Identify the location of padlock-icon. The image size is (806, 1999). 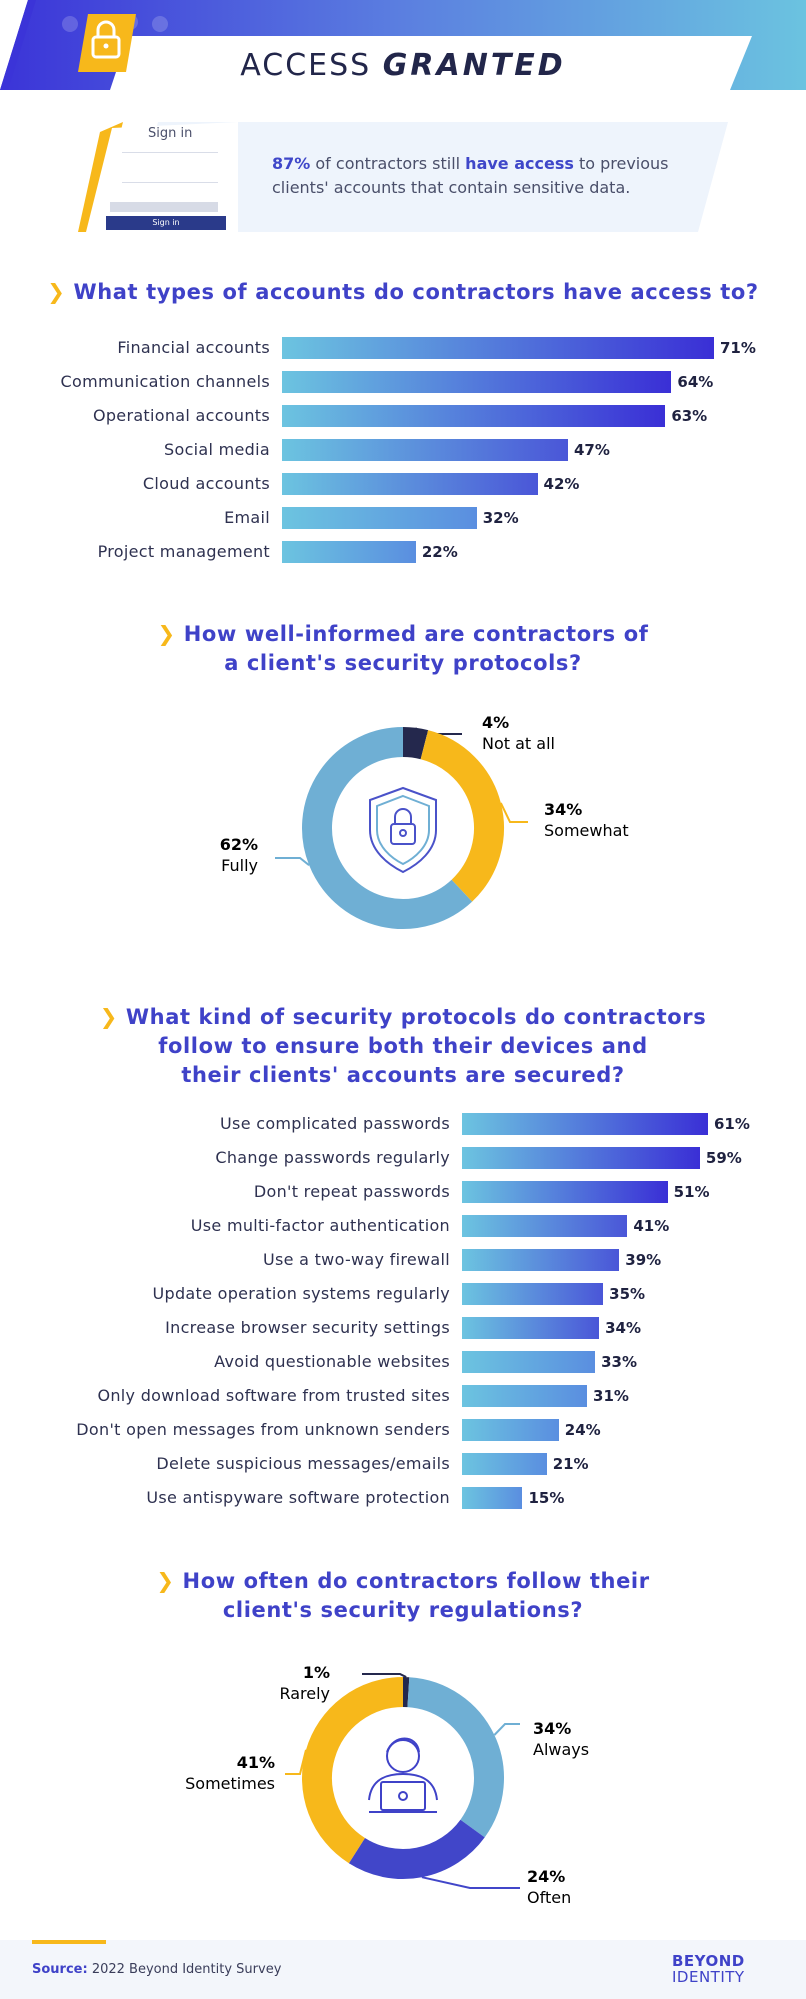
(107, 43).